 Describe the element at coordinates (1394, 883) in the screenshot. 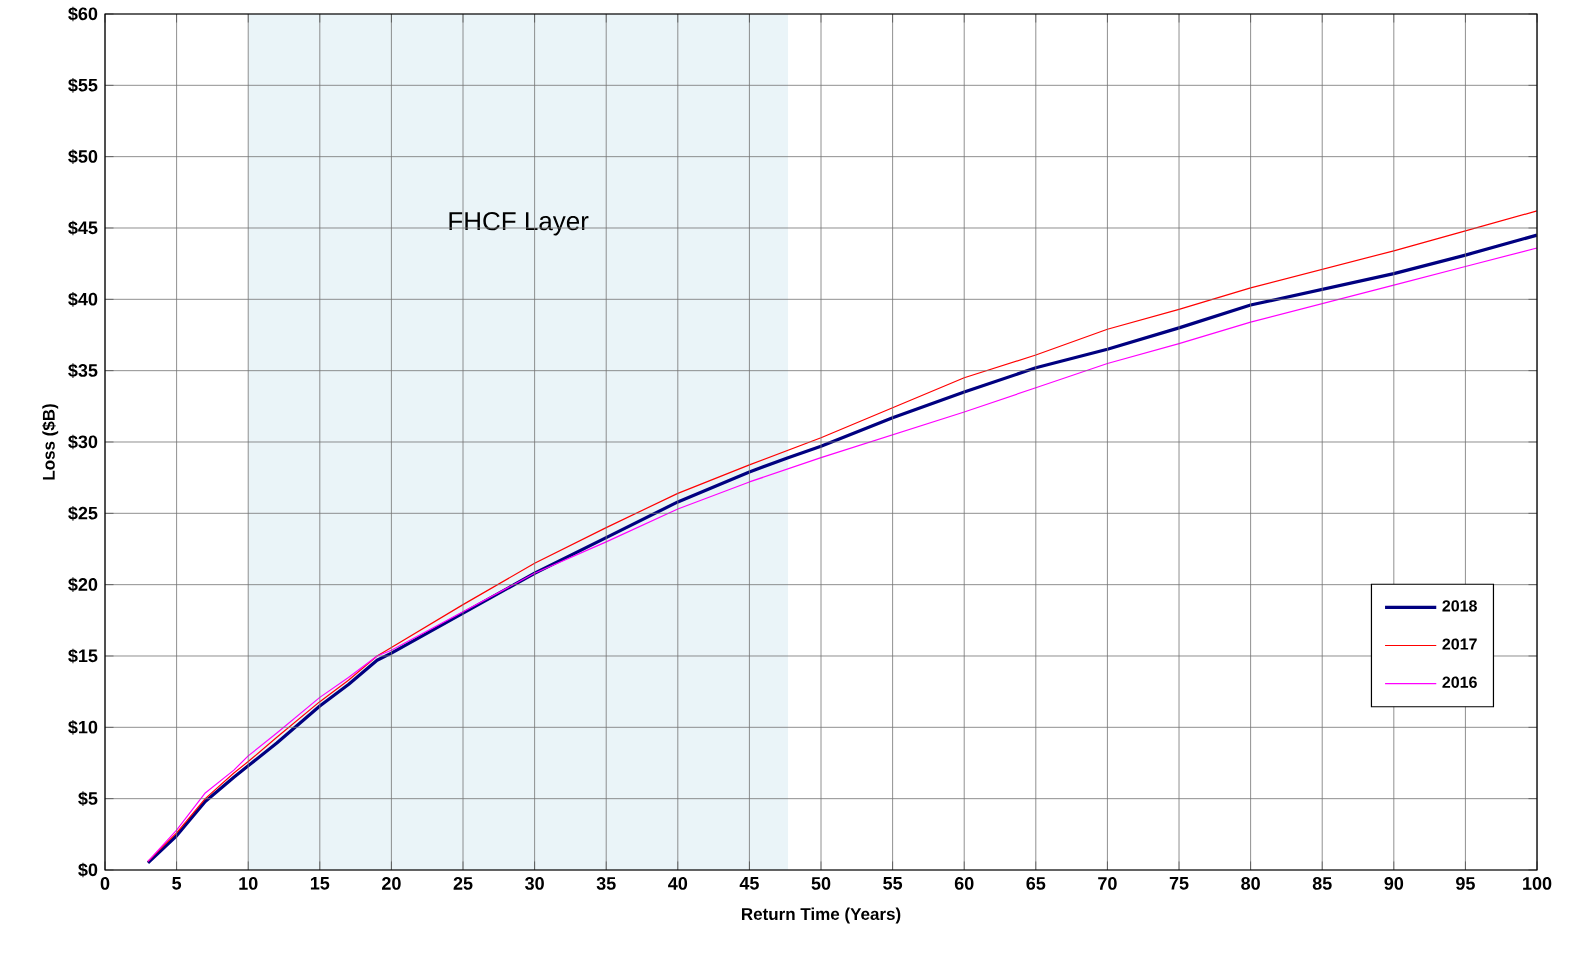

I see `x-tick-label: 90` at that location.